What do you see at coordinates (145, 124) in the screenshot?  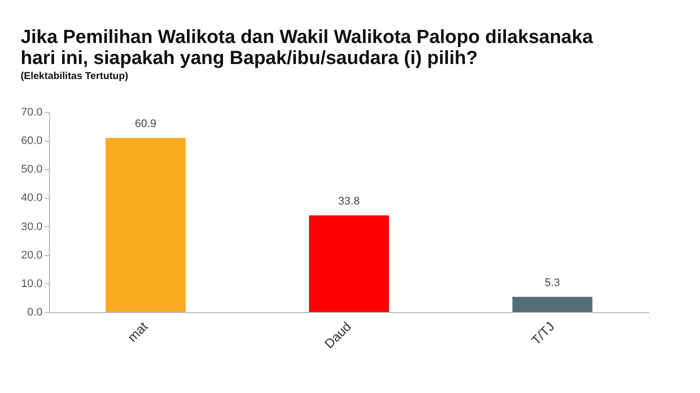 I see `data-label: 60.9` at bounding box center [145, 124].